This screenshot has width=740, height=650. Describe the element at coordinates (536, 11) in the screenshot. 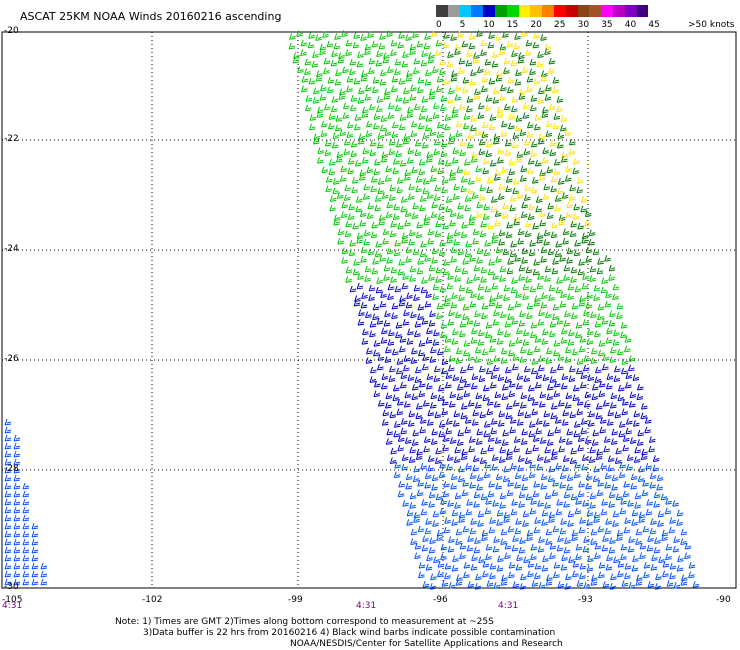

I see `colorbar-swatch` at that location.